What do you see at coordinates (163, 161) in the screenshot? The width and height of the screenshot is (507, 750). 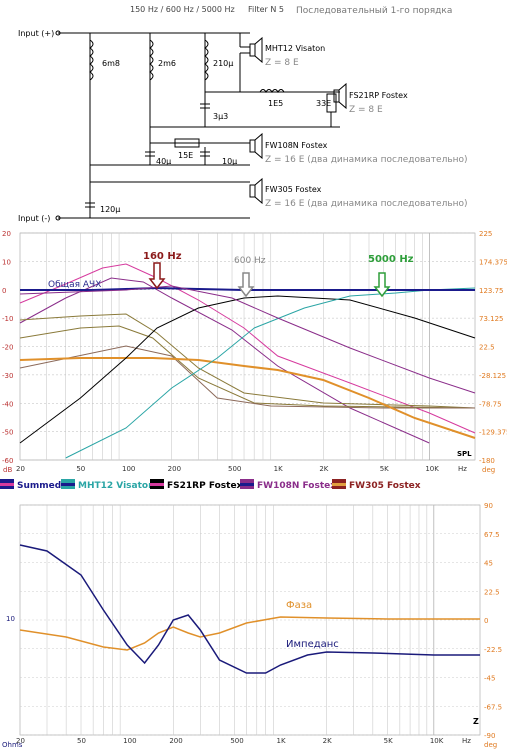 I see `component-c2: 40µ` at bounding box center [163, 161].